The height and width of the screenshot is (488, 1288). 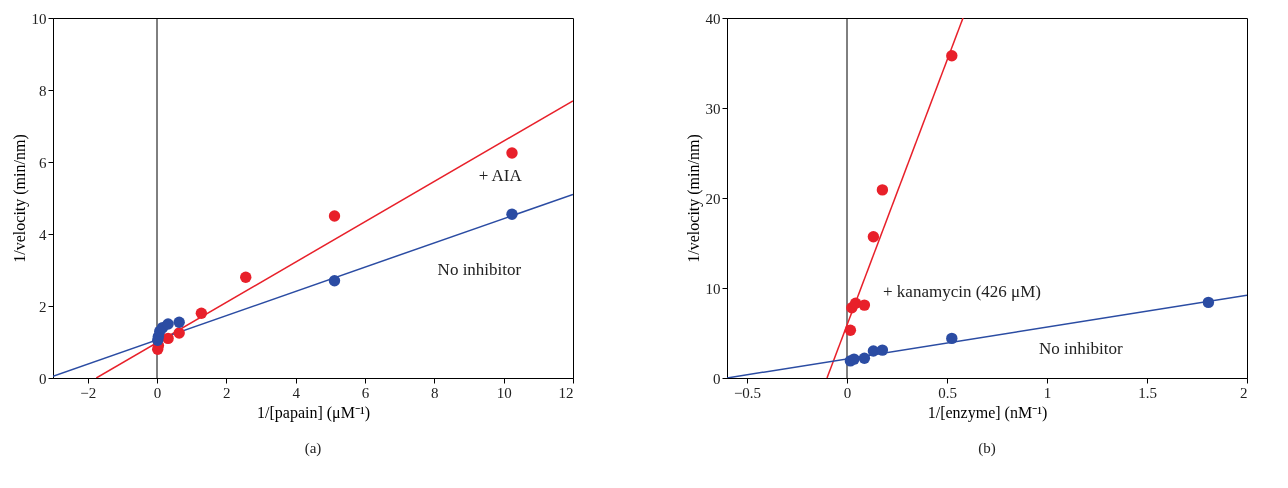 What do you see at coordinates (713, 108) in the screenshot?
I see `y-tick-label: 30` at bounding box center [713, 108].